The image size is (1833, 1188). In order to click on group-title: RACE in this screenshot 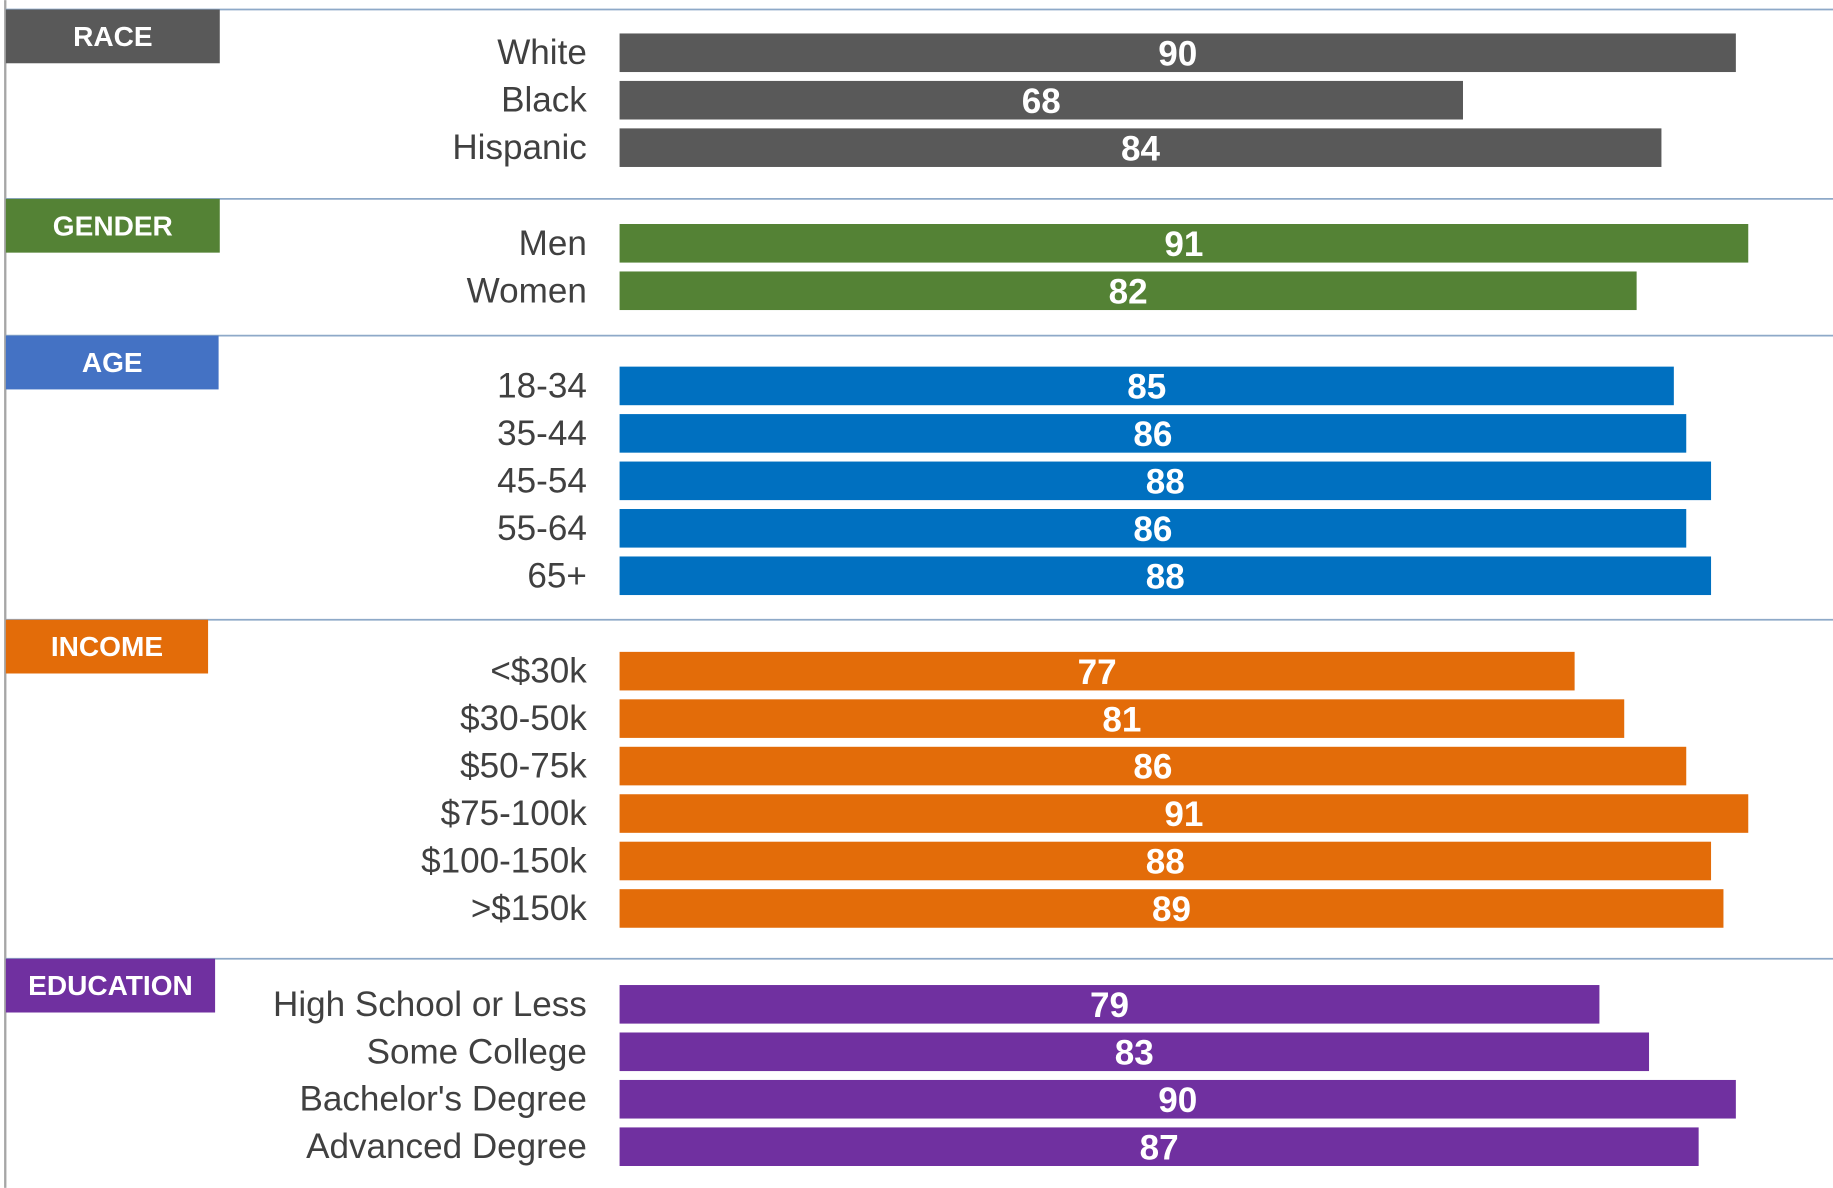, I will do `click(112, 36)`.